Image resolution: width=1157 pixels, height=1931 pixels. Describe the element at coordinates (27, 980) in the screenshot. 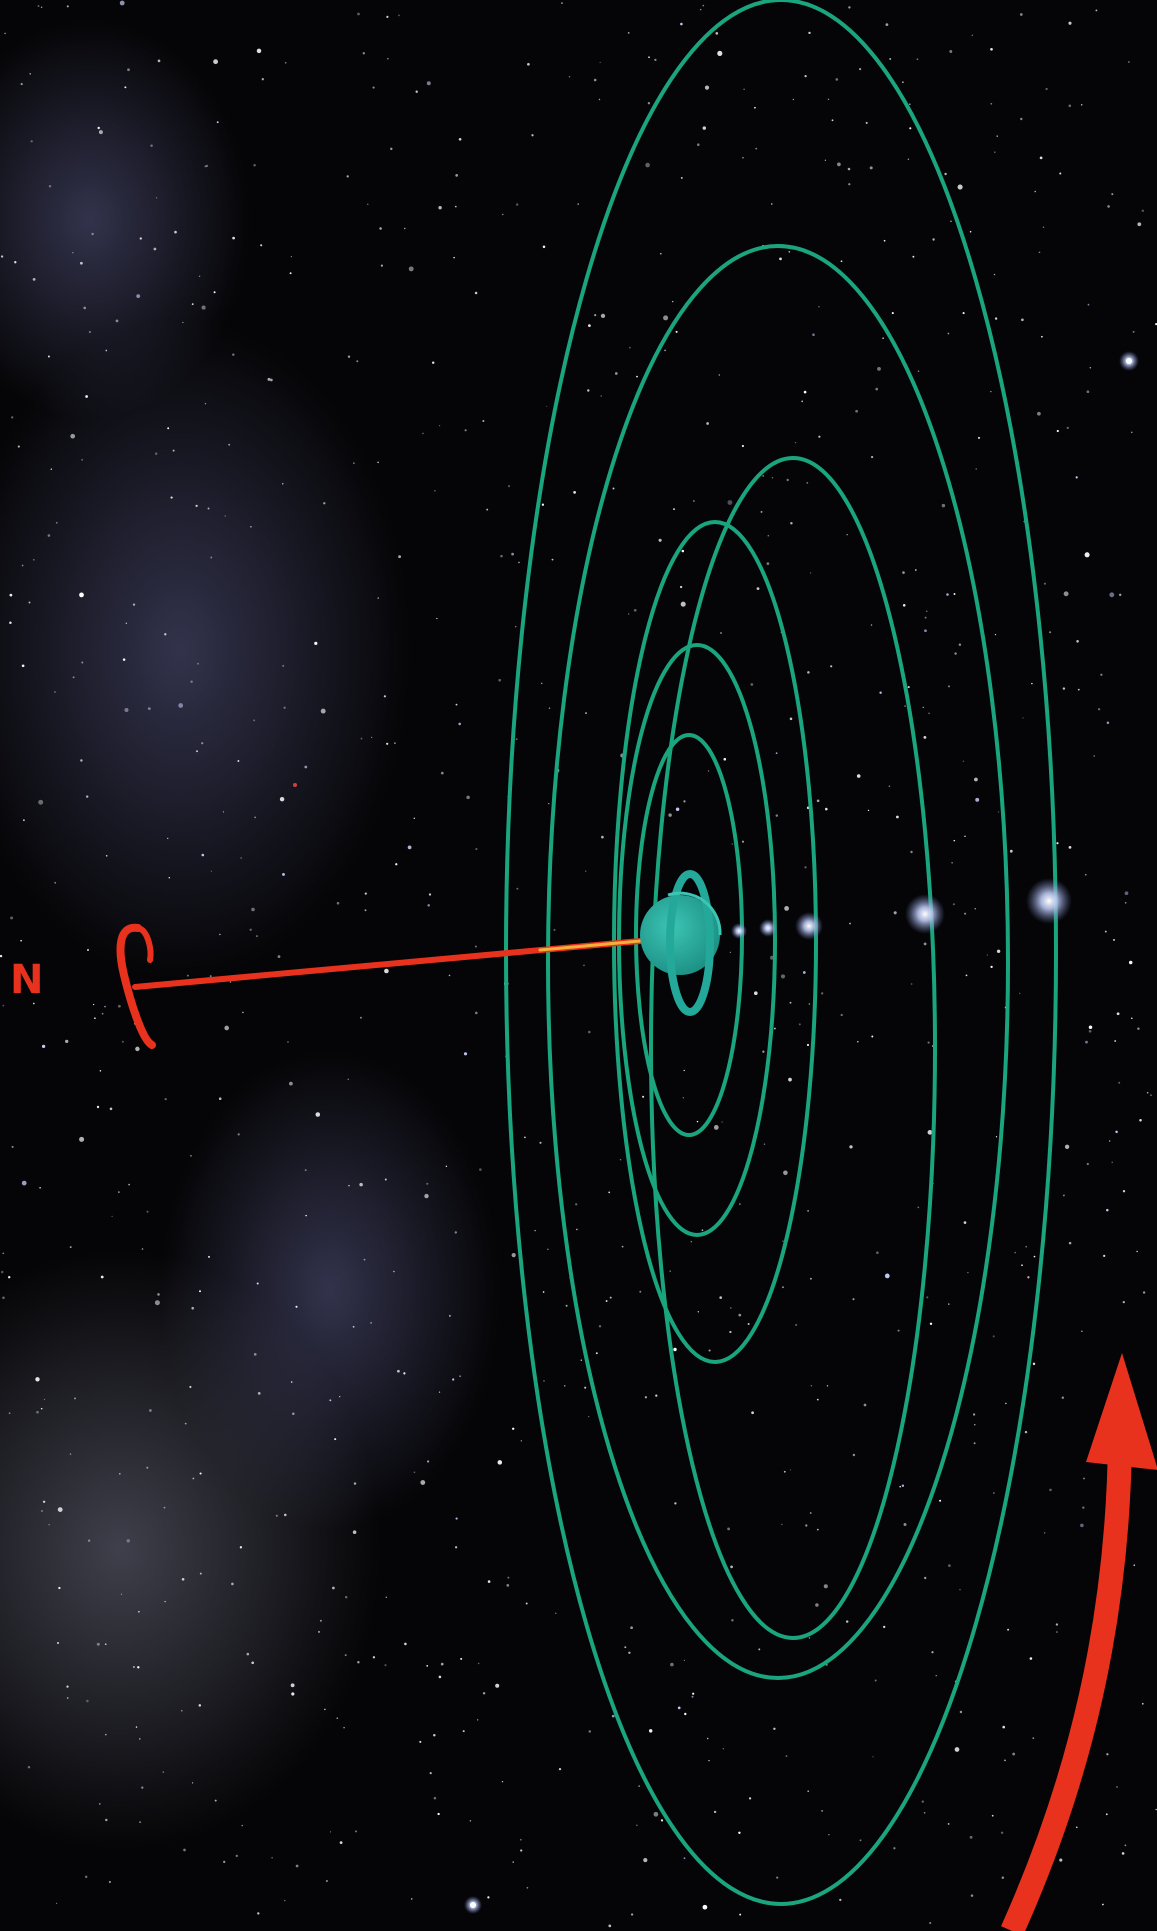

I see `north-label: N` at that location.